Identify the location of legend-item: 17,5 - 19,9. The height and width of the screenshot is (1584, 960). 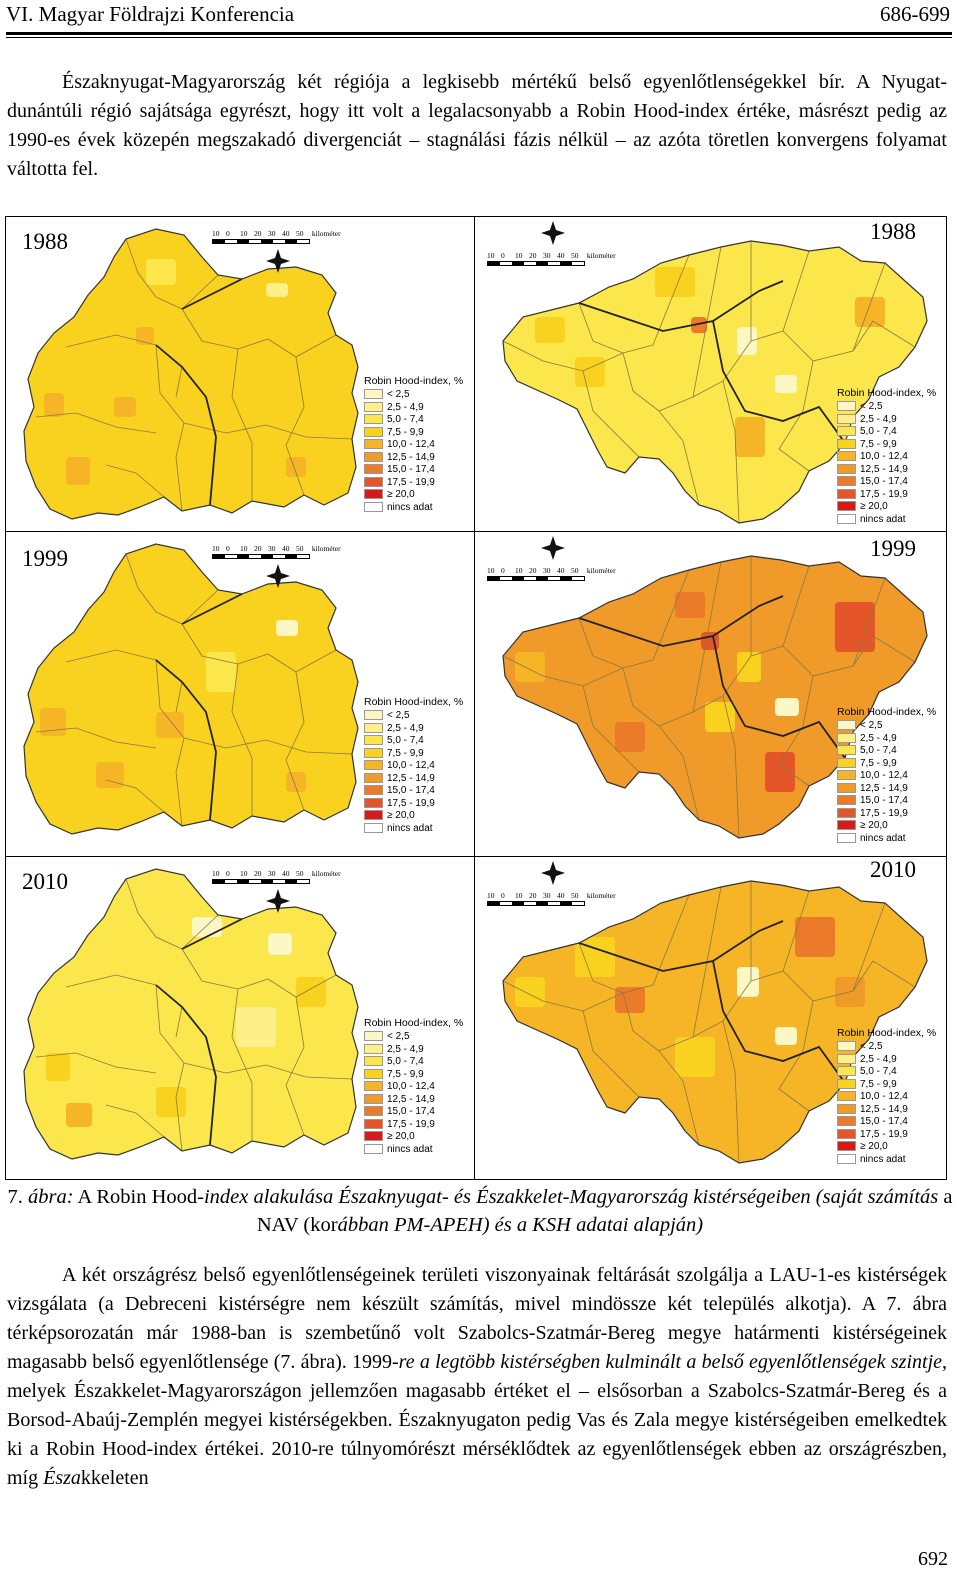
(413, 1125).